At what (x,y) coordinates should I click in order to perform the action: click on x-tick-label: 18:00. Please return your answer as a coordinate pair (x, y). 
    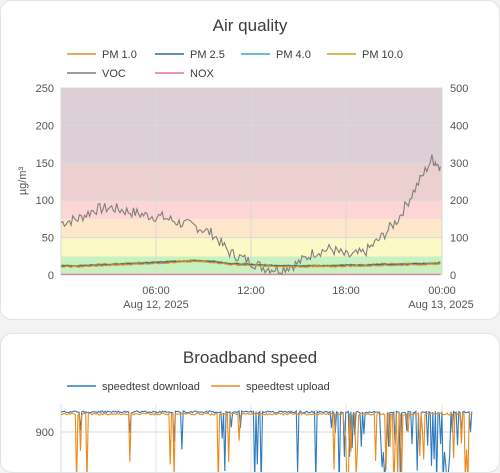
    Looking at the image, I should click on (346, 291).